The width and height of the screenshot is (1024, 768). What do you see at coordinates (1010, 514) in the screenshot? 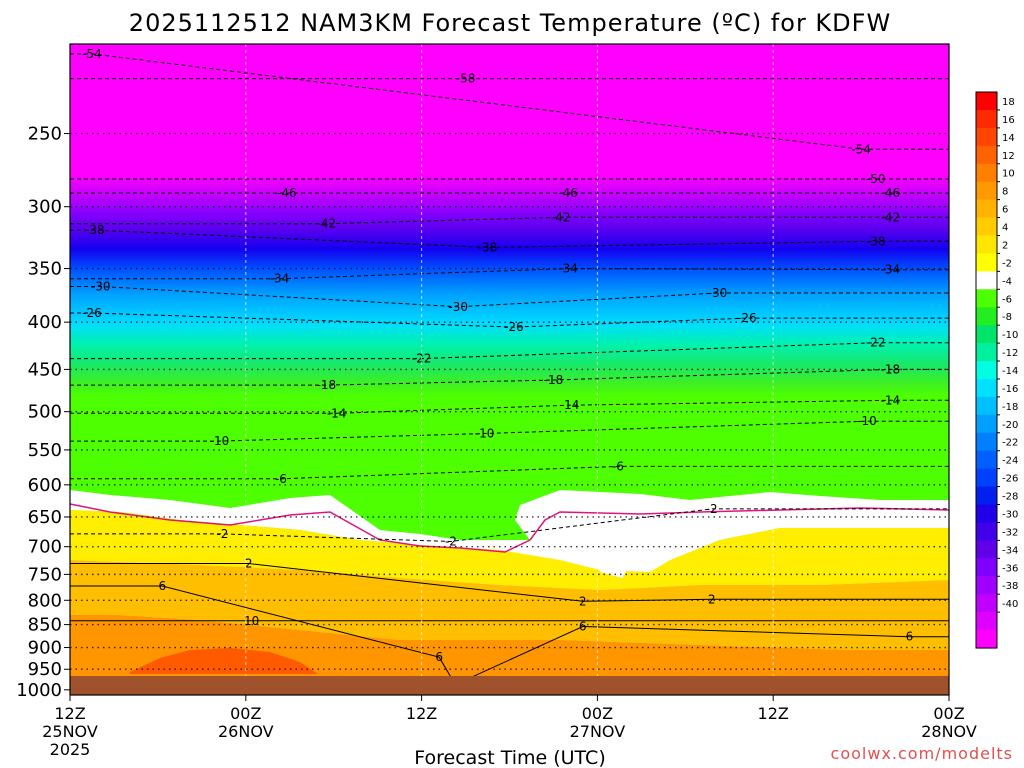
I see `colorbar-tick-label: -30` at bounding box center [1010, 514].